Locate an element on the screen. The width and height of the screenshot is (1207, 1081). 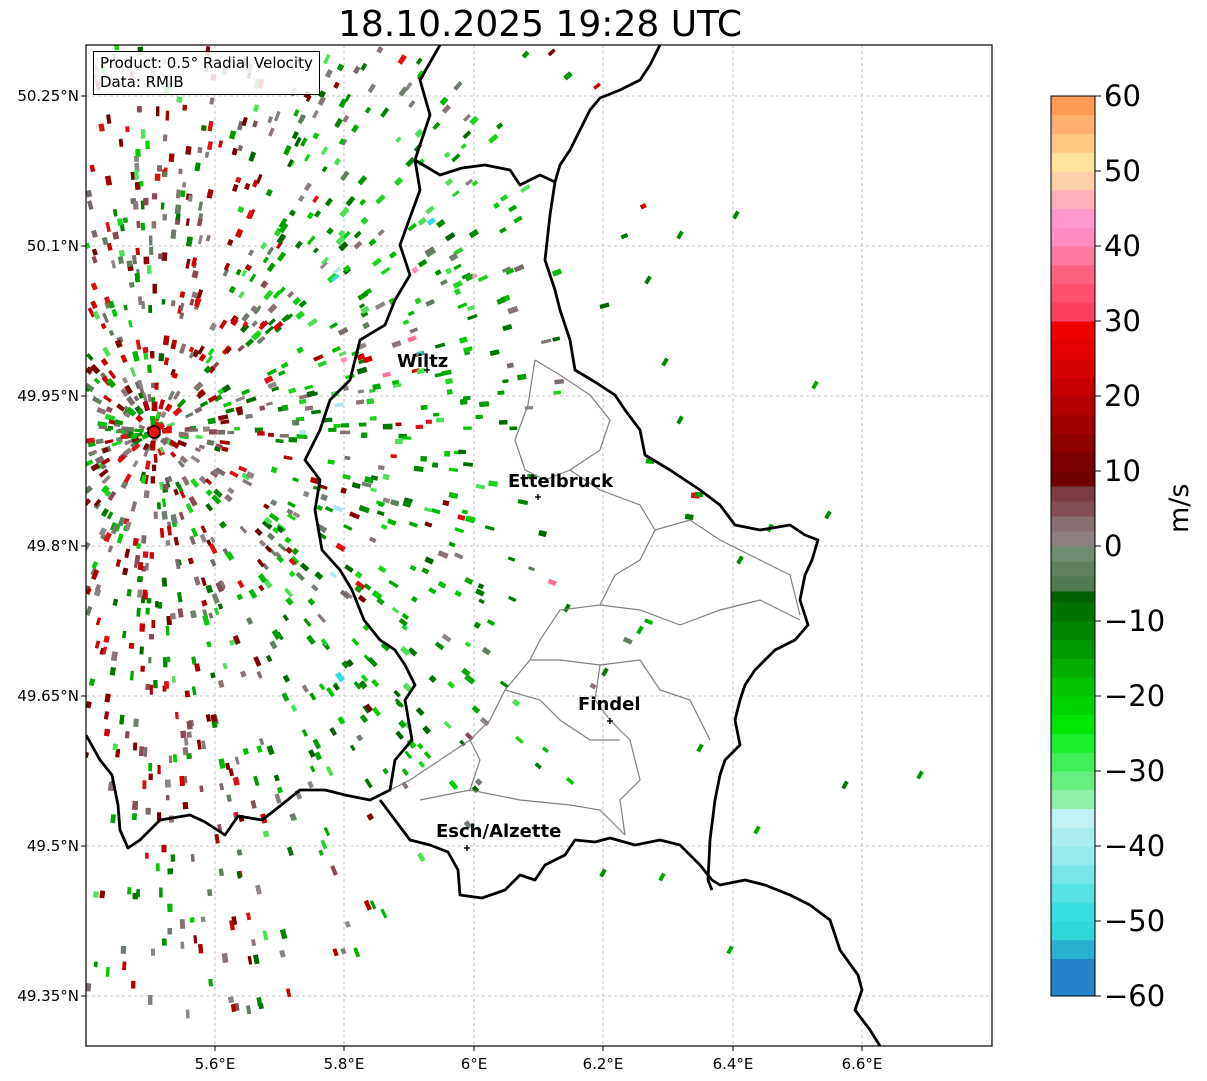
colorbar-gradient is located at coordinates (1073, 546).